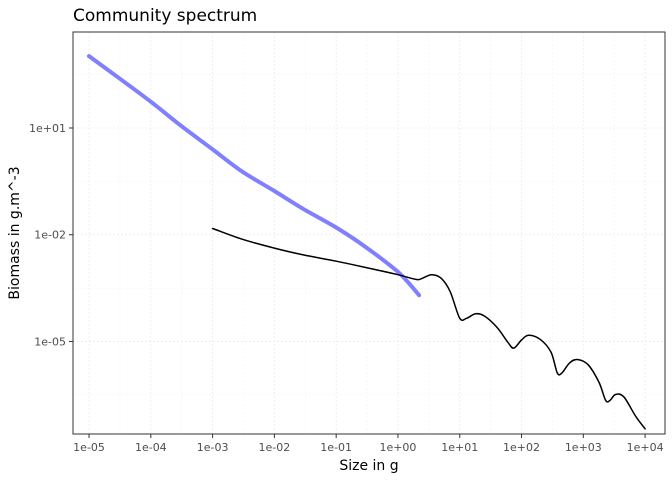 This screenshot has width=672, height=480. What do you see at coordinates (397, 447) in the screenshot?
I see `x-tick-label: 1e+00` at bounding box center [397, 447].